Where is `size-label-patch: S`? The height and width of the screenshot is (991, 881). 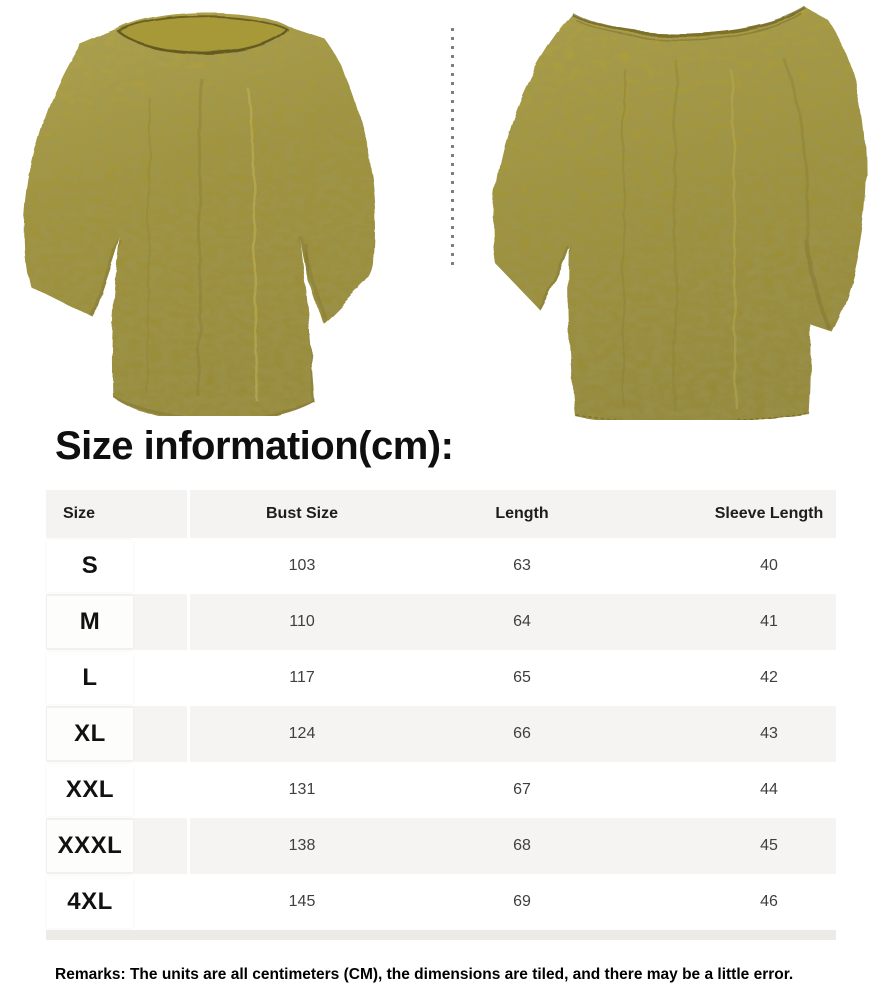 size-label-patch: S is located at coordinates (90, 566).